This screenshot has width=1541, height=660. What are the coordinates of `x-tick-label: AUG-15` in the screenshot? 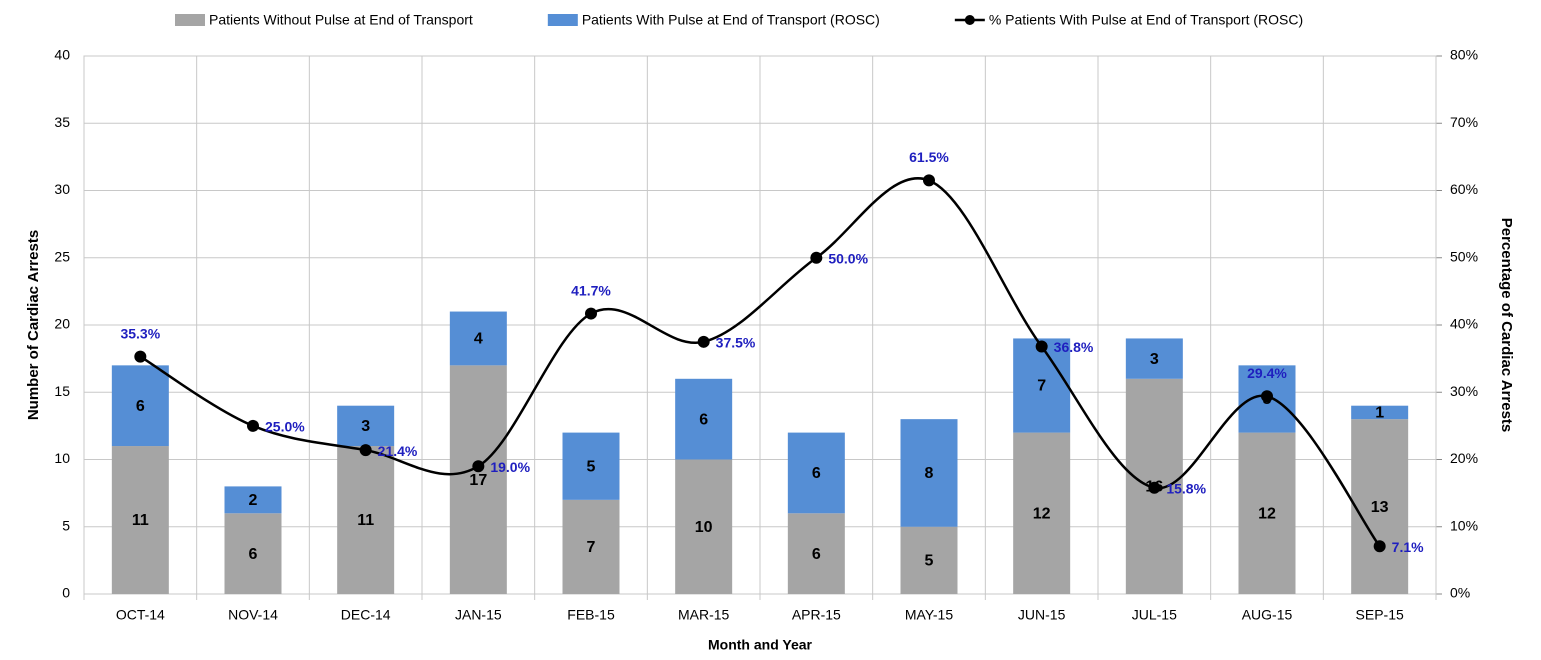 It's located at (1267, 615).